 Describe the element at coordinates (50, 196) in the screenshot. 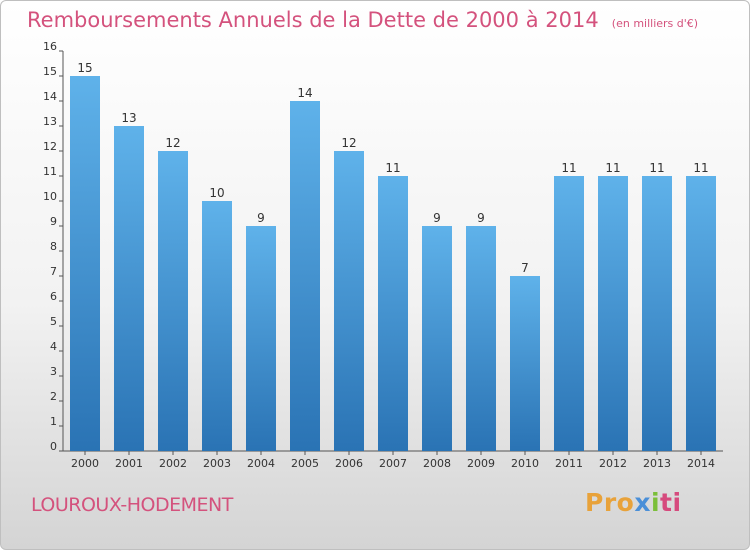

I see `y-tick-label: 10` at that location.